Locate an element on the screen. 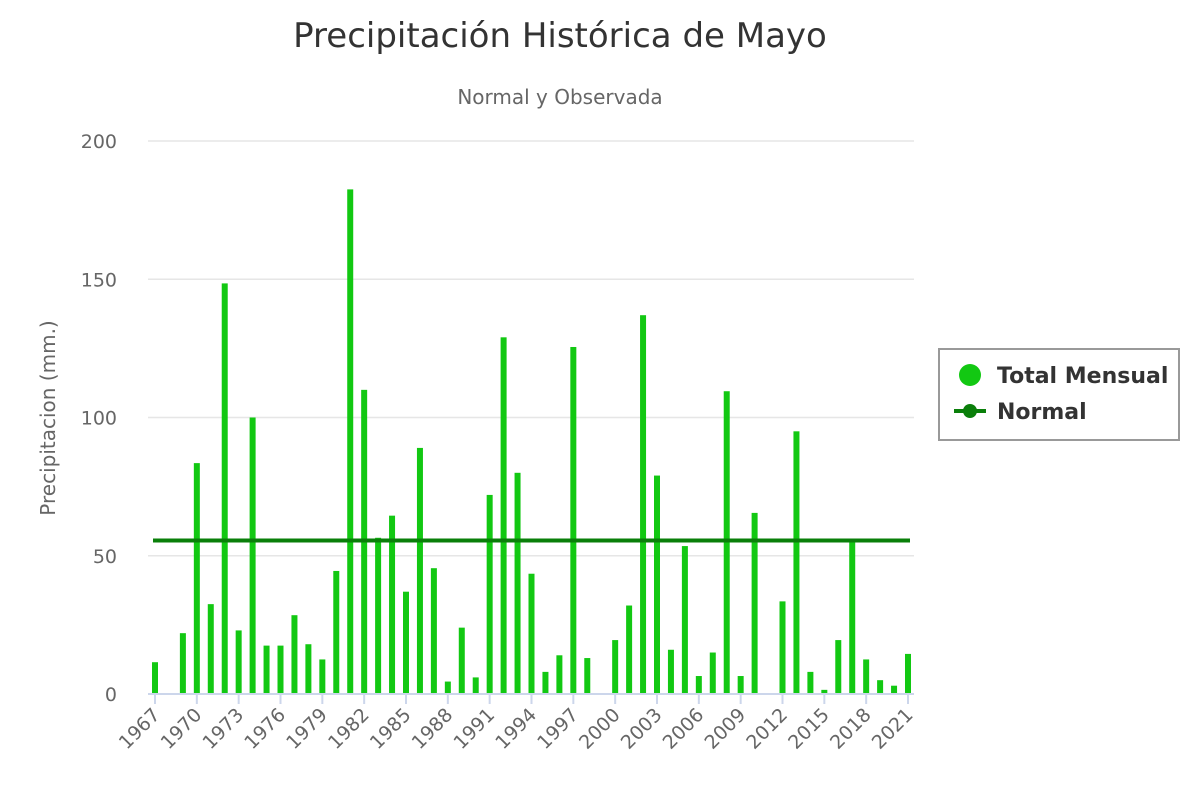  y-tick-label: 100 is located at coordinates (99, 419).